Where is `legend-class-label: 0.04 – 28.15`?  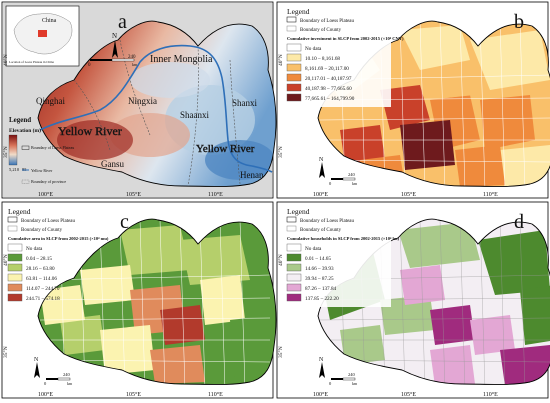 legend-class-label: 0.04 – 28.15 is located at coordinates (39, 259).